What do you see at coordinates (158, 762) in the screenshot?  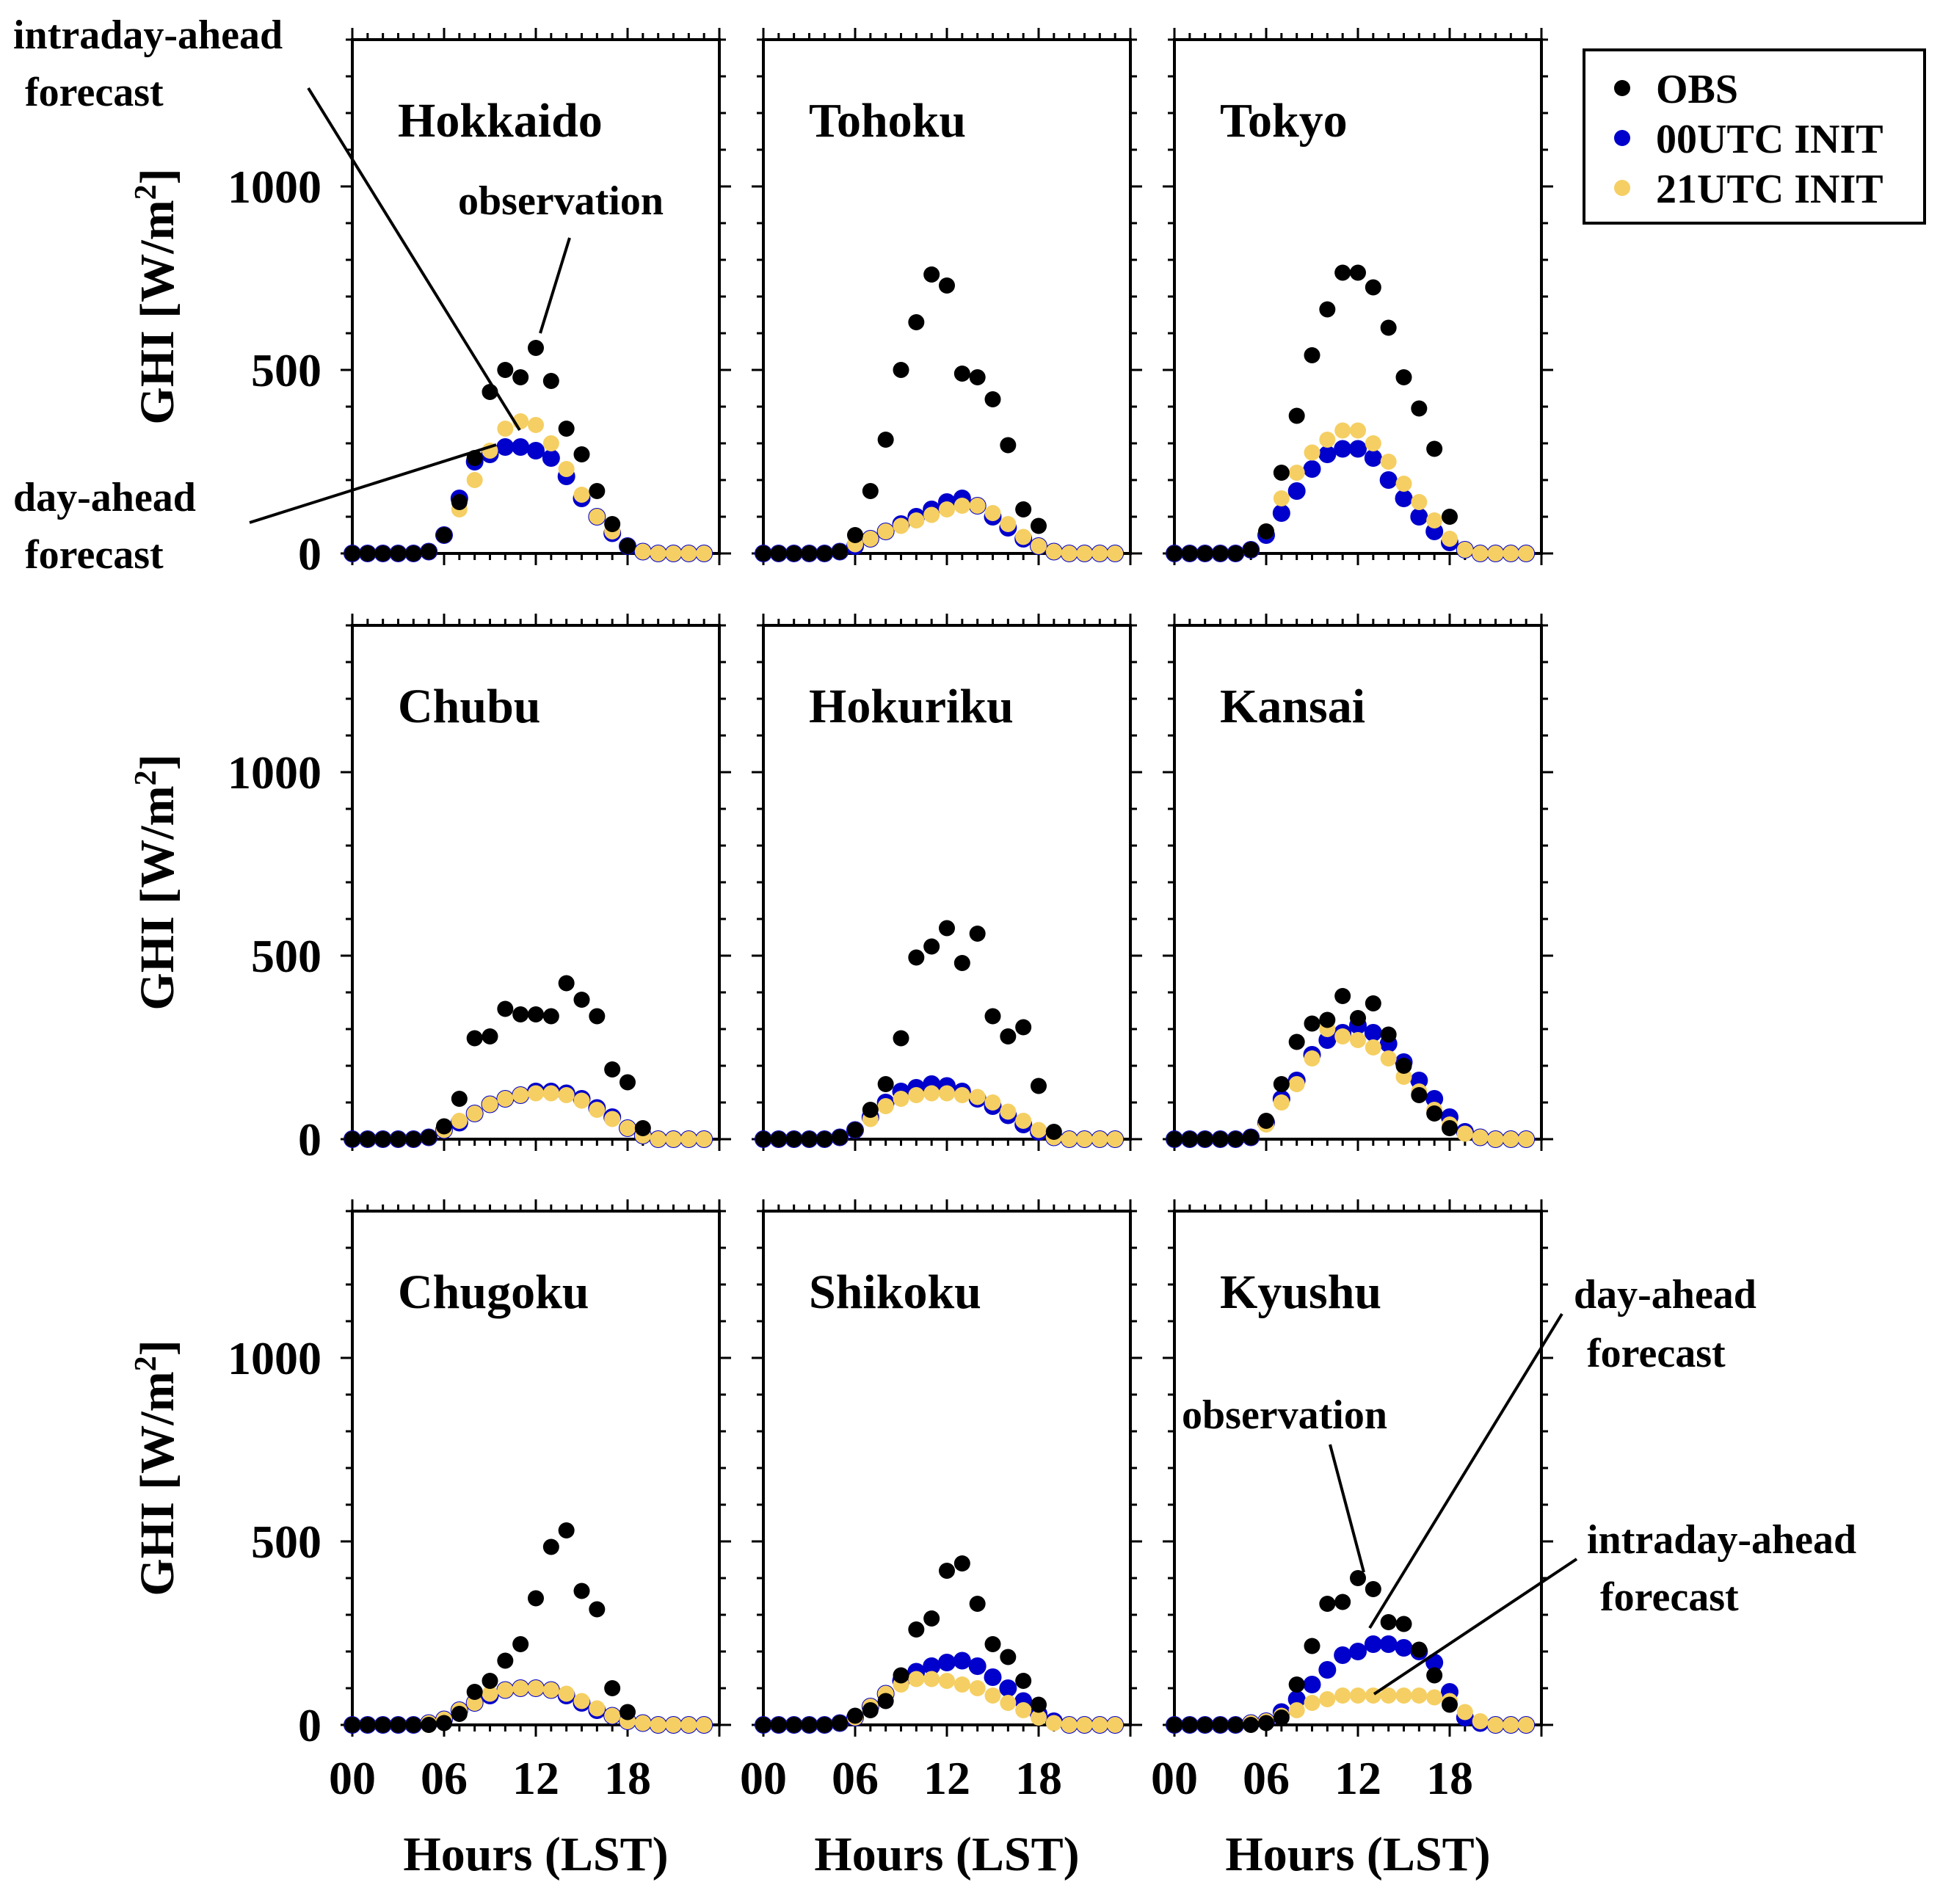 I see `y-axis-title-close: ]` at bounding box center [158, 762].